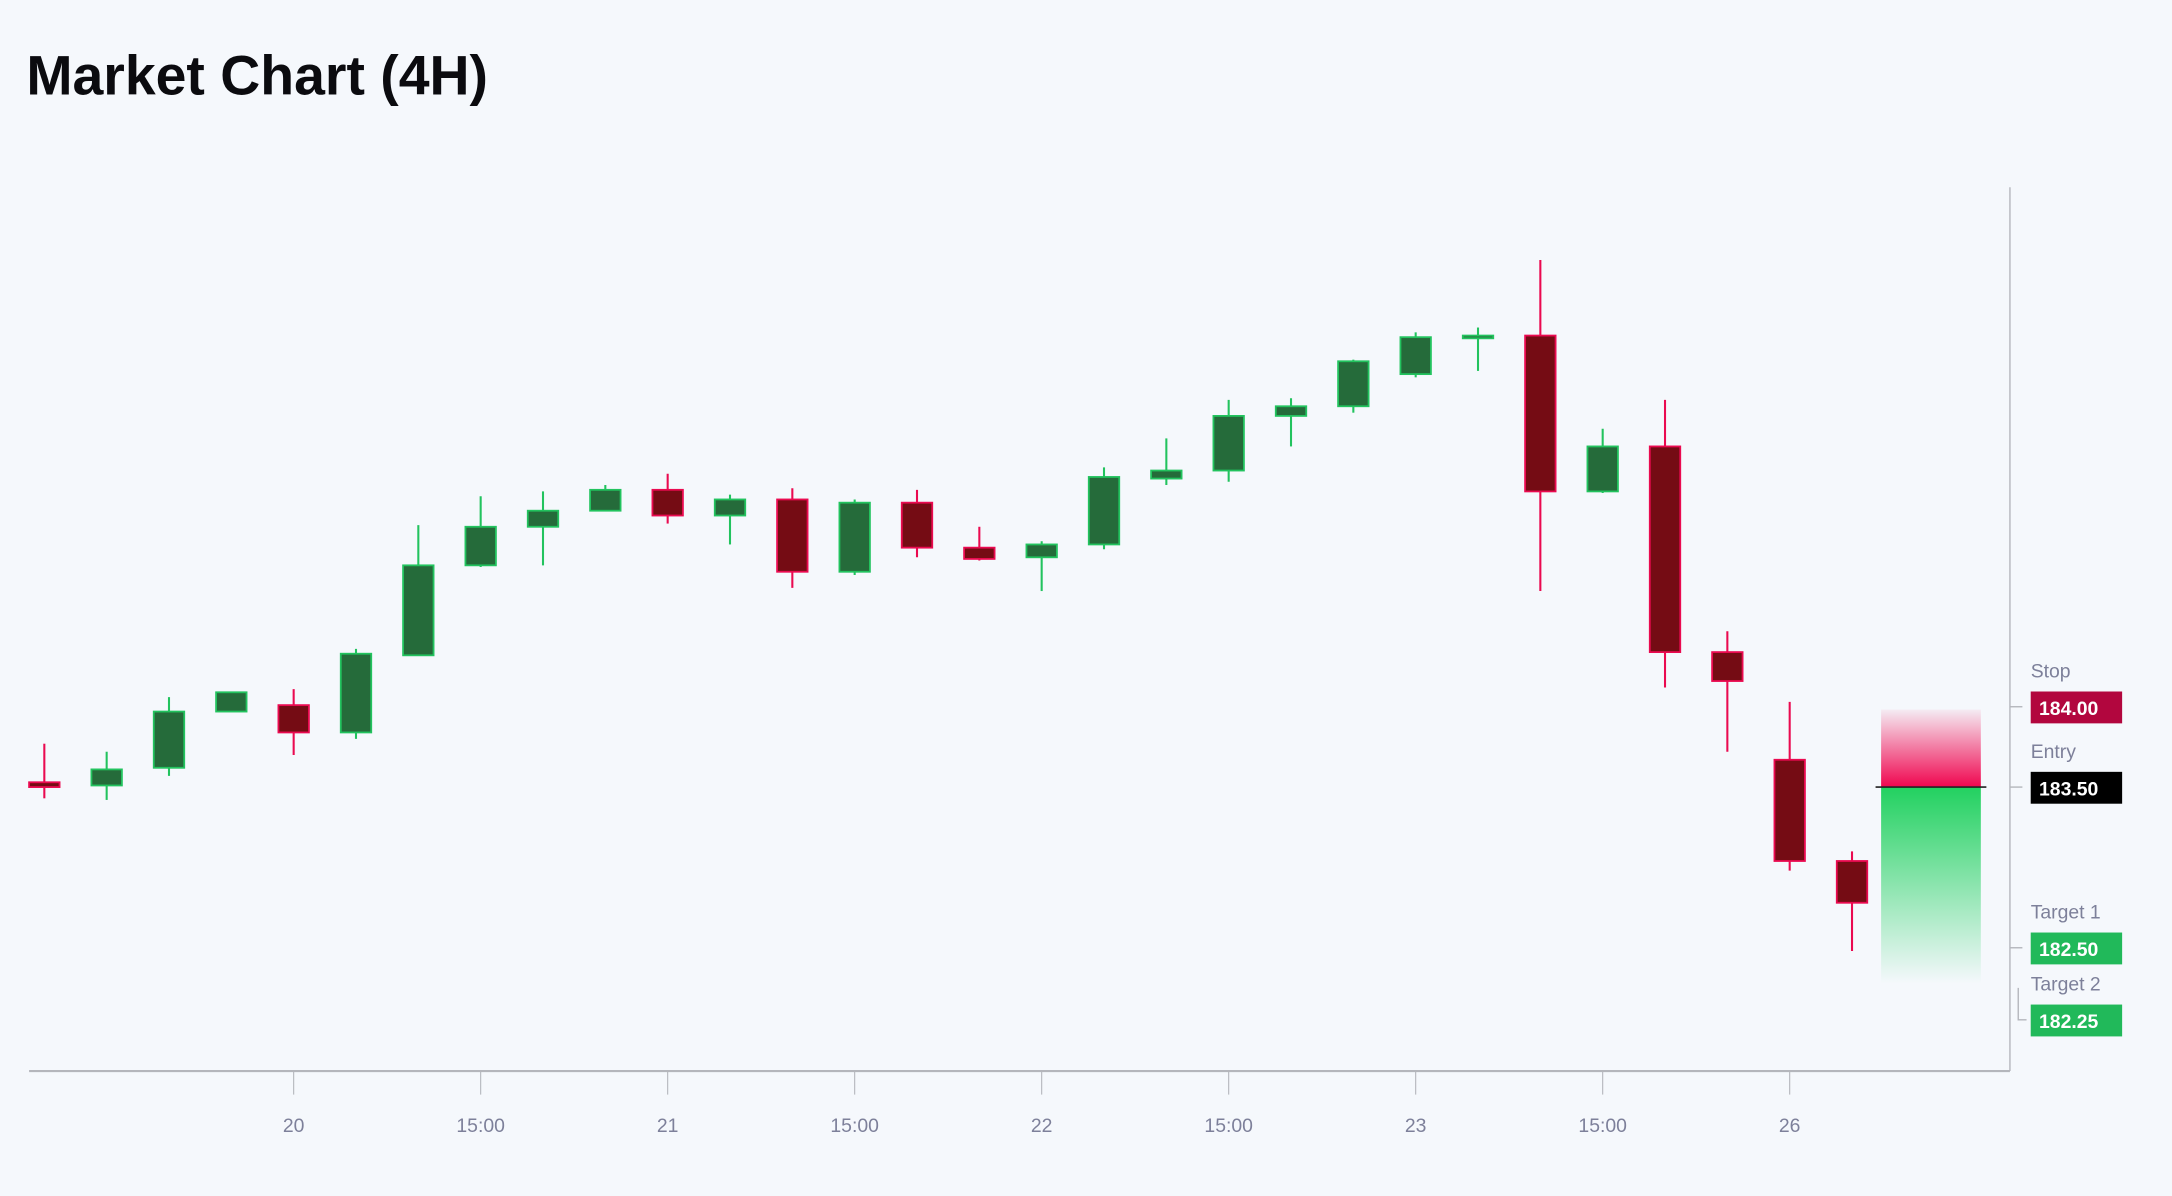 This screenshot has height=1196, width=2172. Describe the element at coordinates (1790, 1126) in the screenshot. I see `x-tick-label: 26` at that location.